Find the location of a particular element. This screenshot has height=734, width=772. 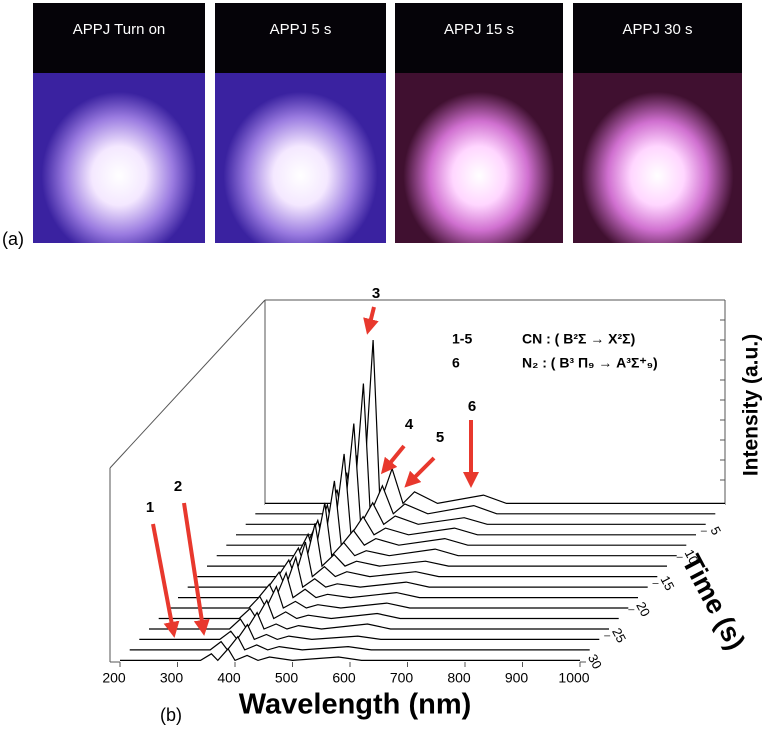

annotation: 1 is located at coordinates (150, 507).